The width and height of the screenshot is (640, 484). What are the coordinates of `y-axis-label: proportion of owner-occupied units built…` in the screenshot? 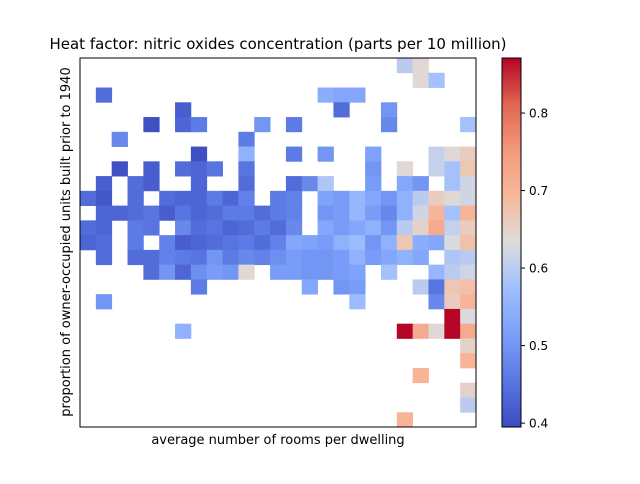 It's located at (66, 241).